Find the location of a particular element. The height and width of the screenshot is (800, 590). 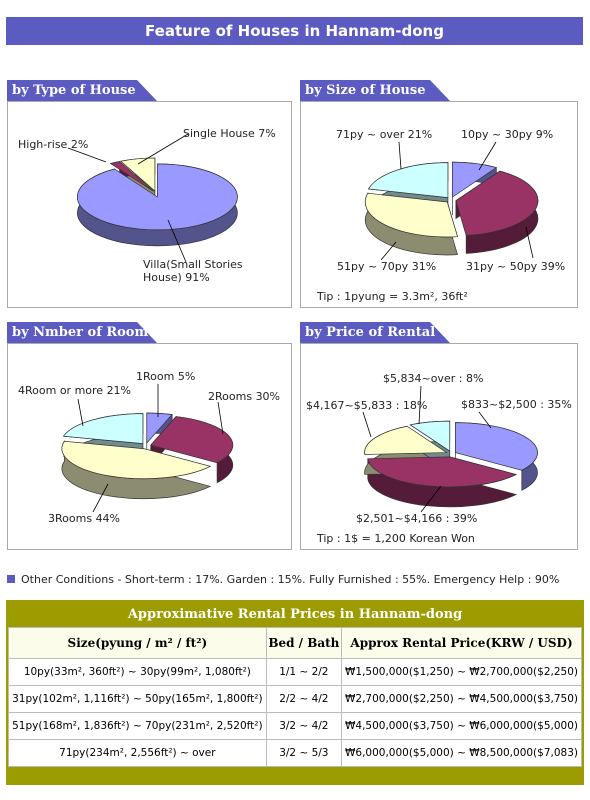

slice-label: $5,834~over : 8% is located at coordinates (433, 378).